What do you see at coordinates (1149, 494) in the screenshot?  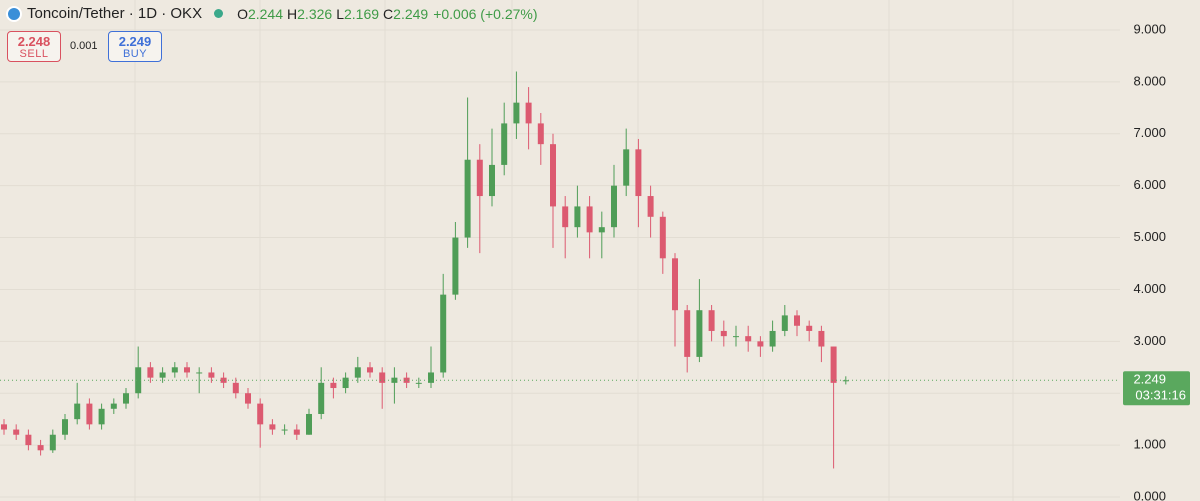 I see `y-tick-label: 0.000` at bounding box center [1149, 494].